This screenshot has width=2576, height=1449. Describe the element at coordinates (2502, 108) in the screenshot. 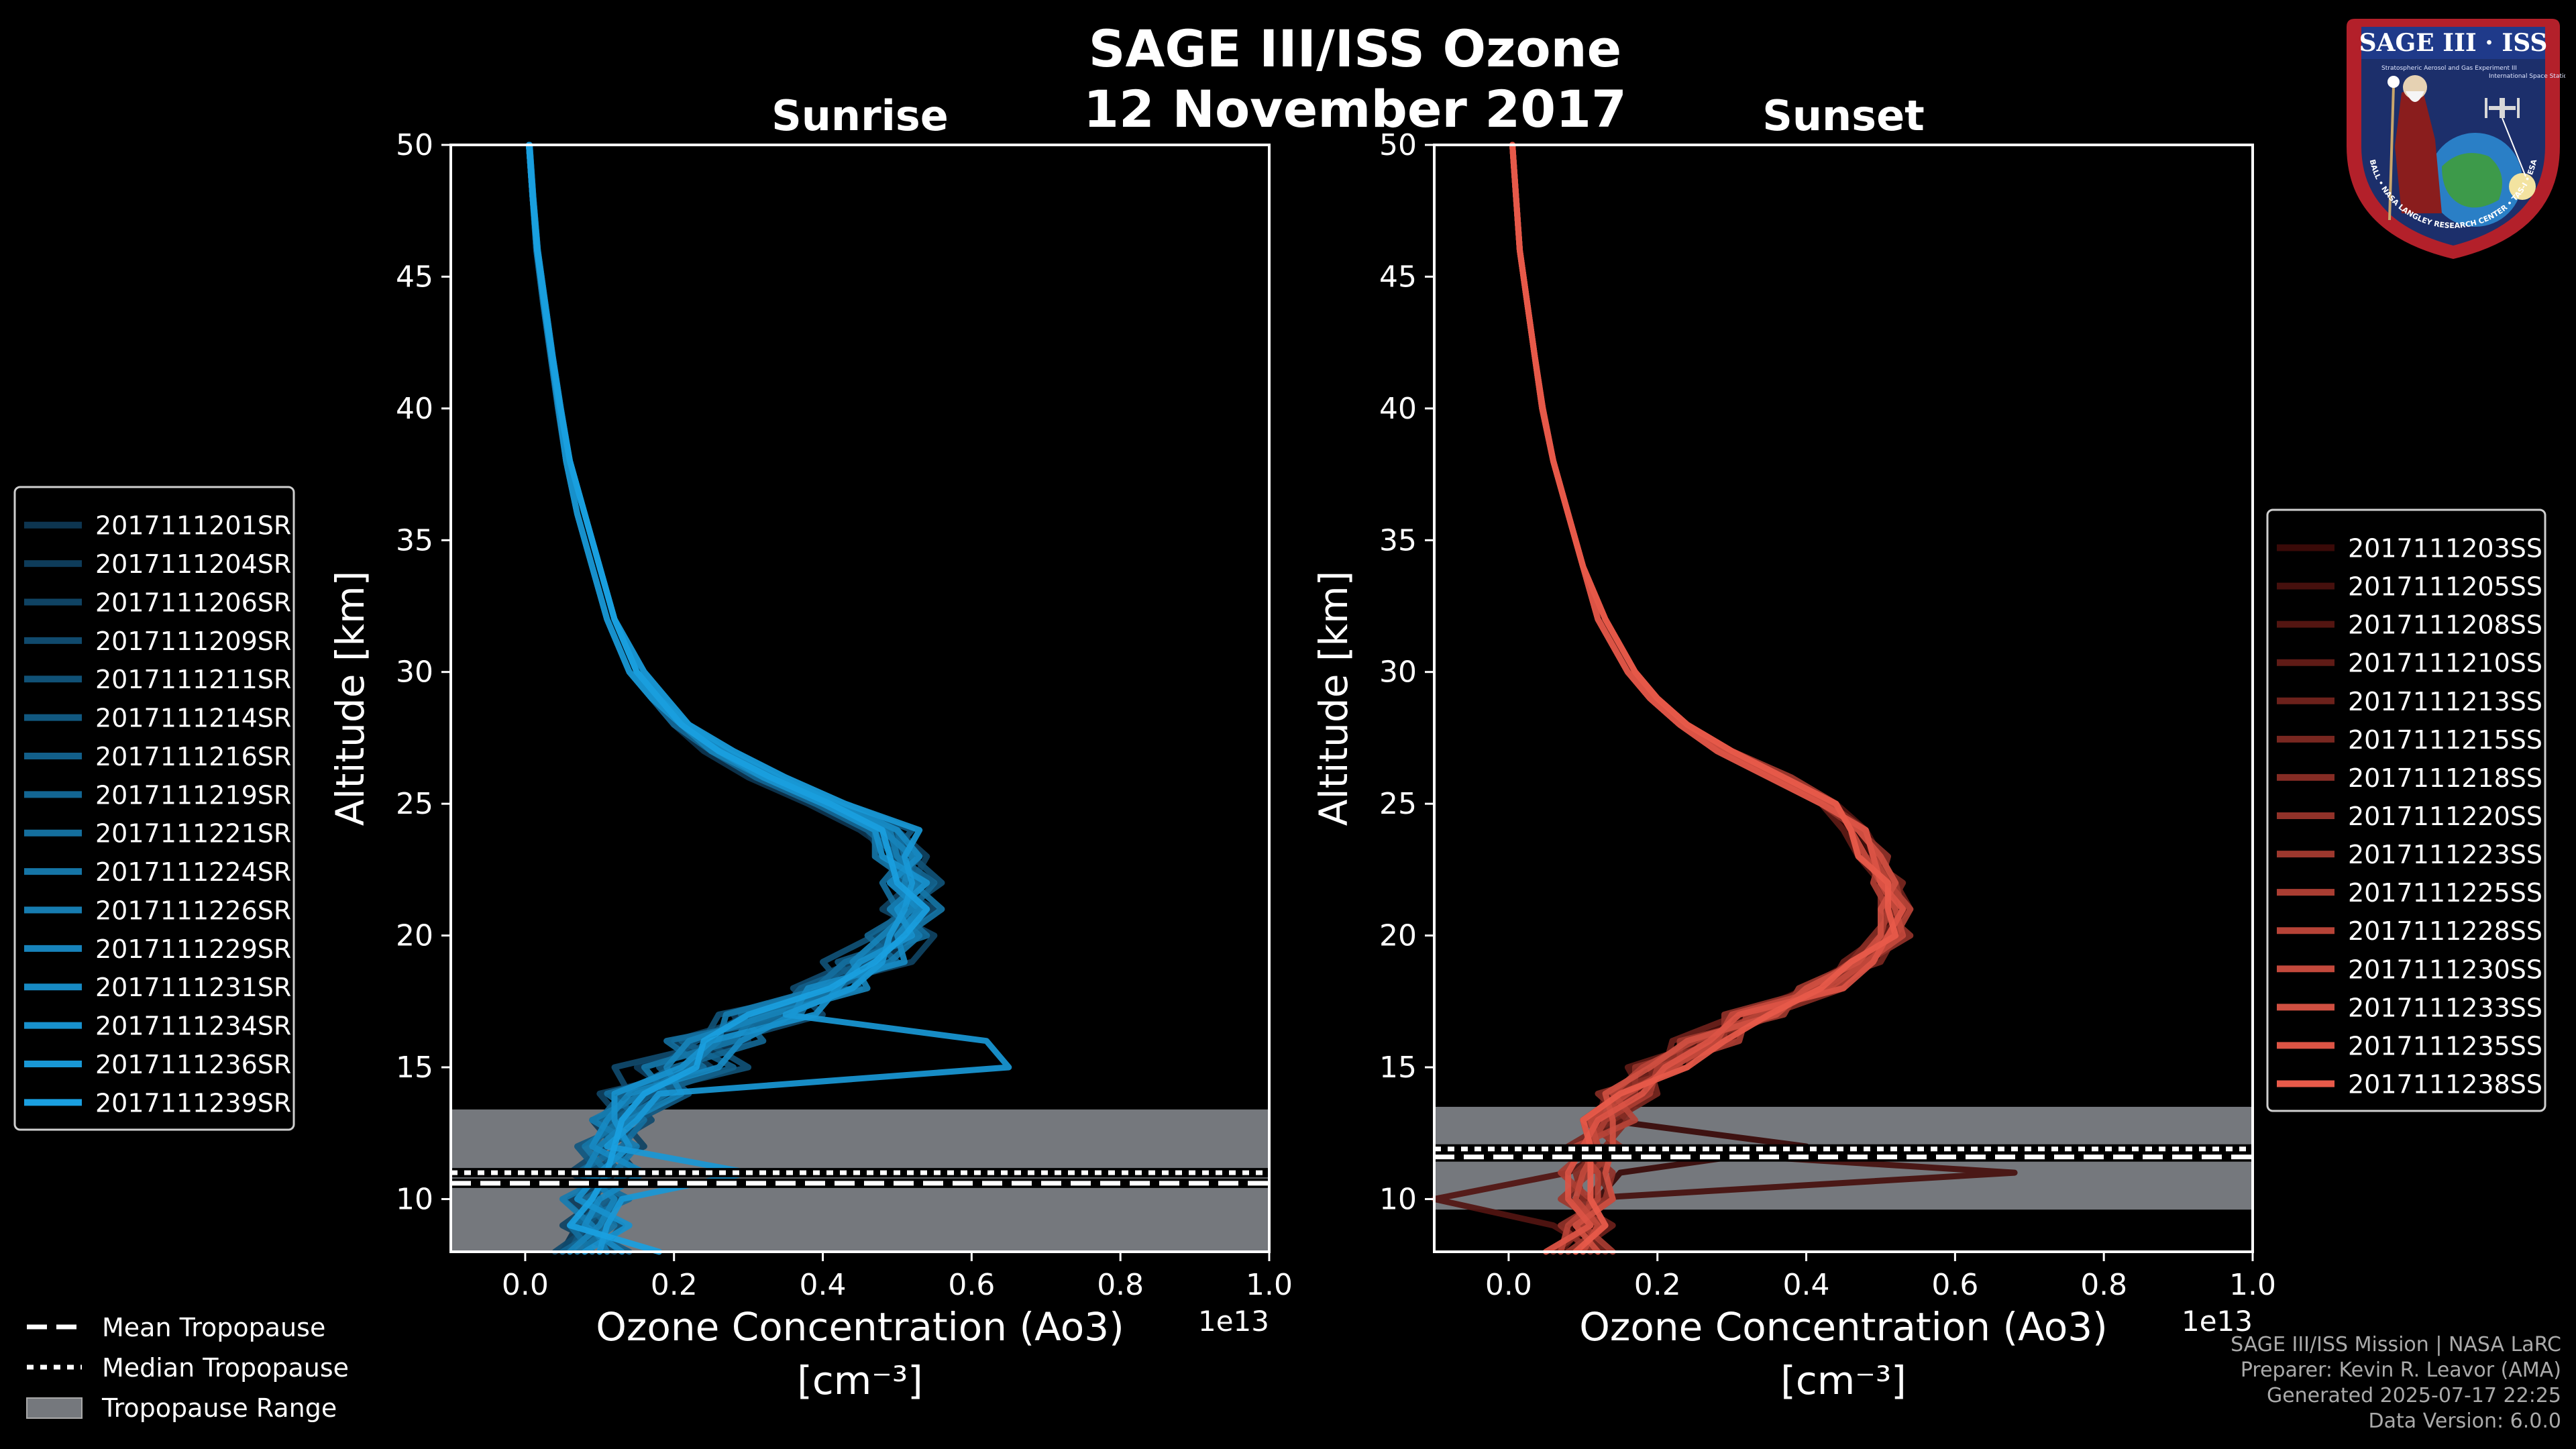

I see `logo-station-icon` at that location.